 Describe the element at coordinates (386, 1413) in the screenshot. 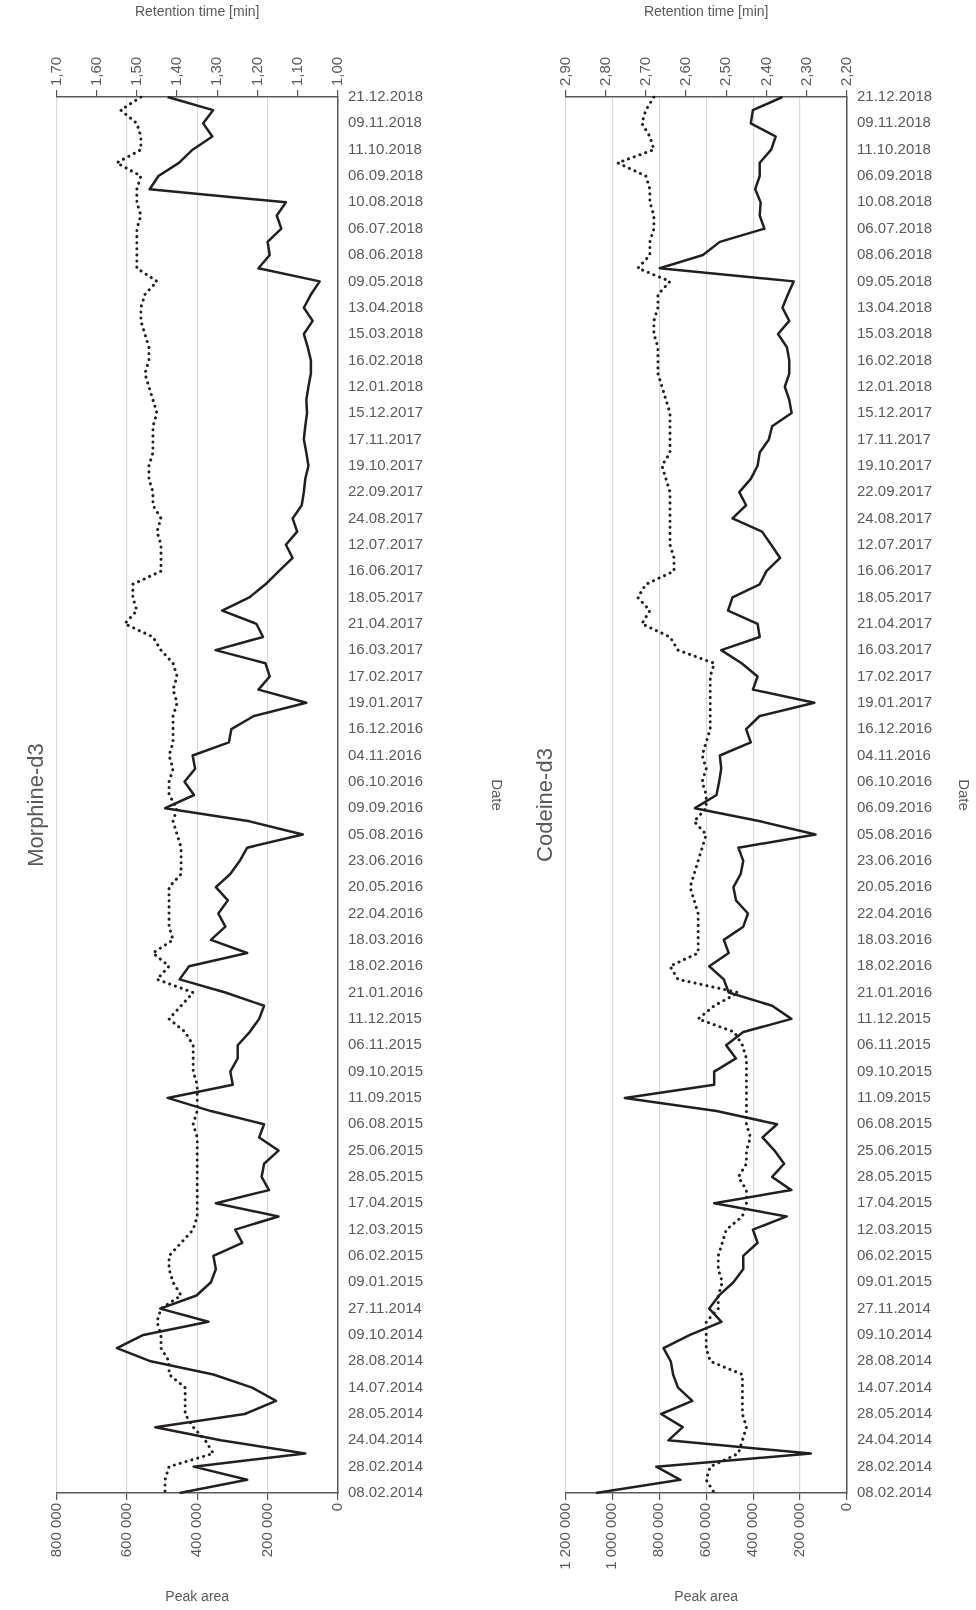

I see `y-tick-label: 28.05.2014` at that location.